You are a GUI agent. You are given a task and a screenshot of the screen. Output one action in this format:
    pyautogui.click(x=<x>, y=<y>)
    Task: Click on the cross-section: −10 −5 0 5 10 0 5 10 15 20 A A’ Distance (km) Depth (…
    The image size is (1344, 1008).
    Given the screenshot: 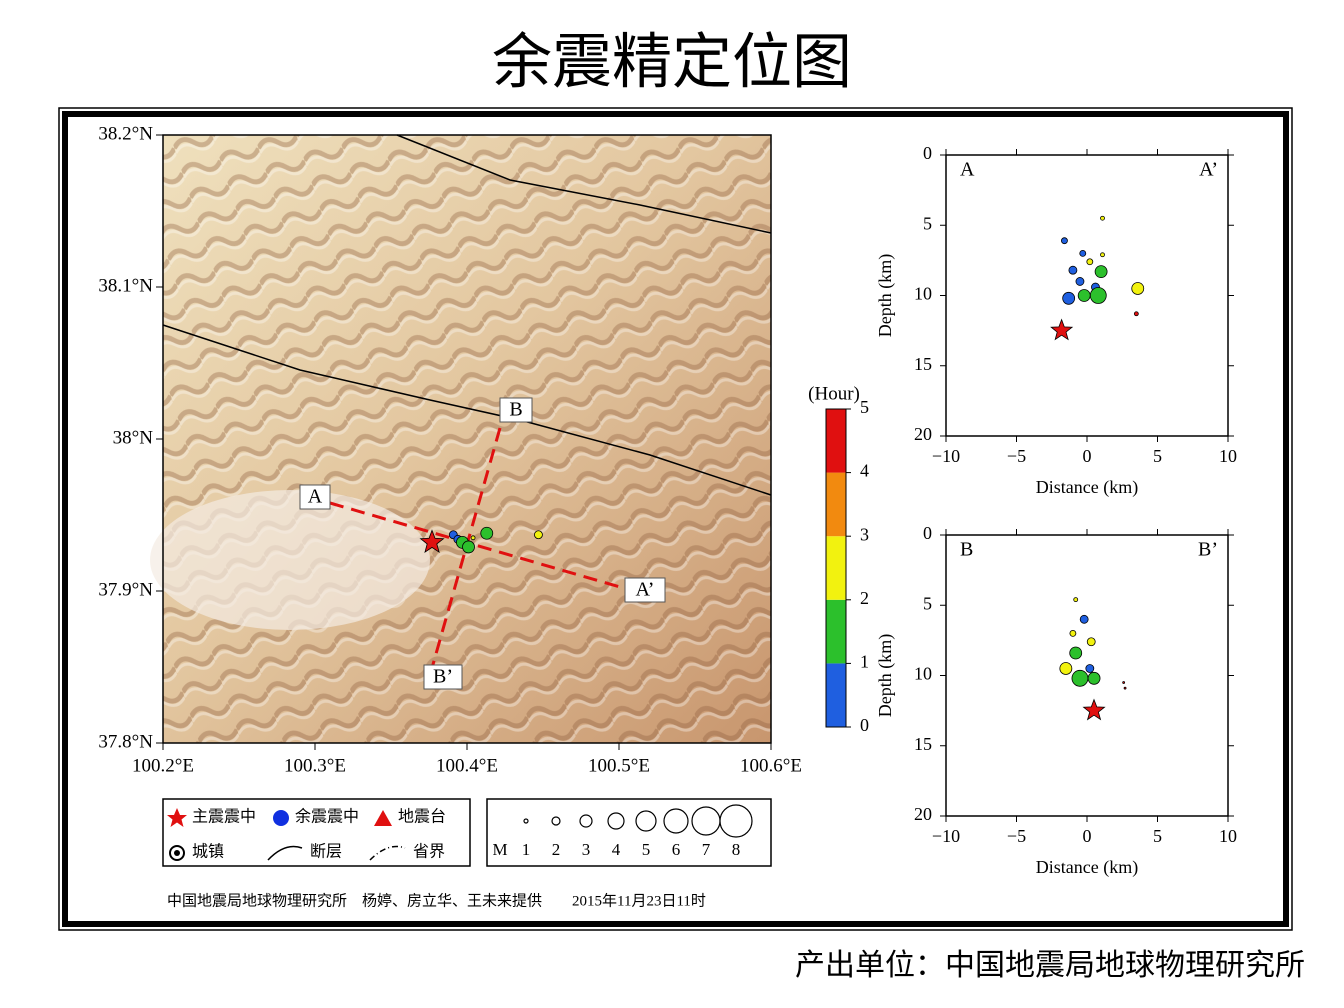 What is the action you would take?
    pyautogui.click(x=1056, y=320)
    